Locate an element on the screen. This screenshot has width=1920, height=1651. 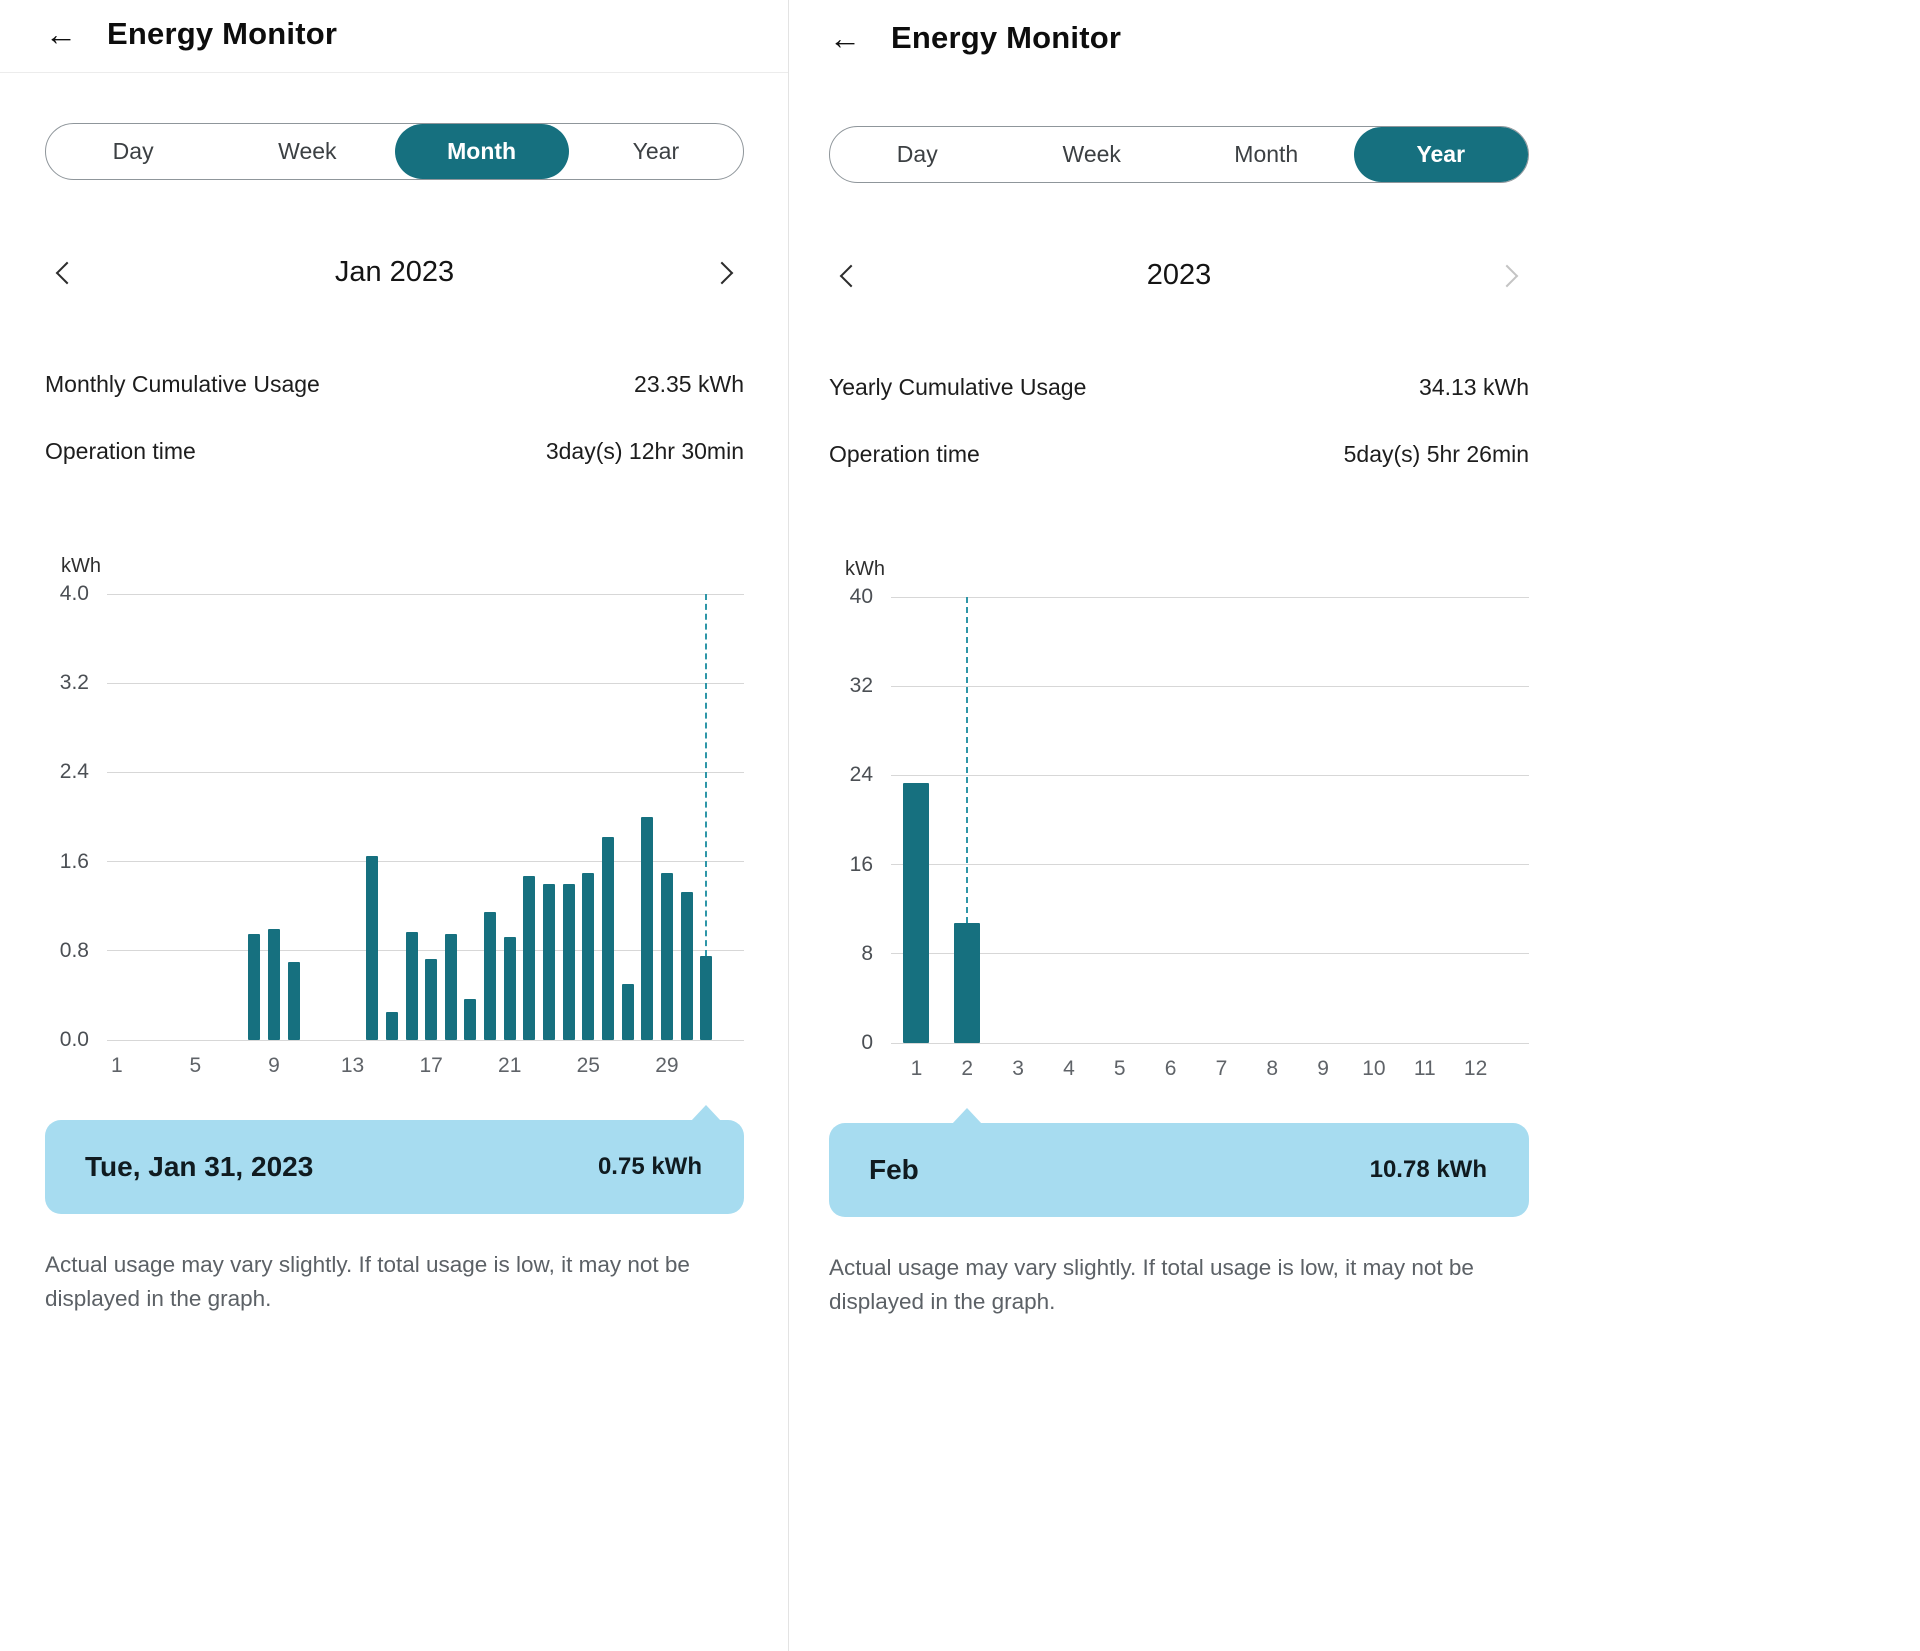
plot-area is located at coordinates (1210, 820).